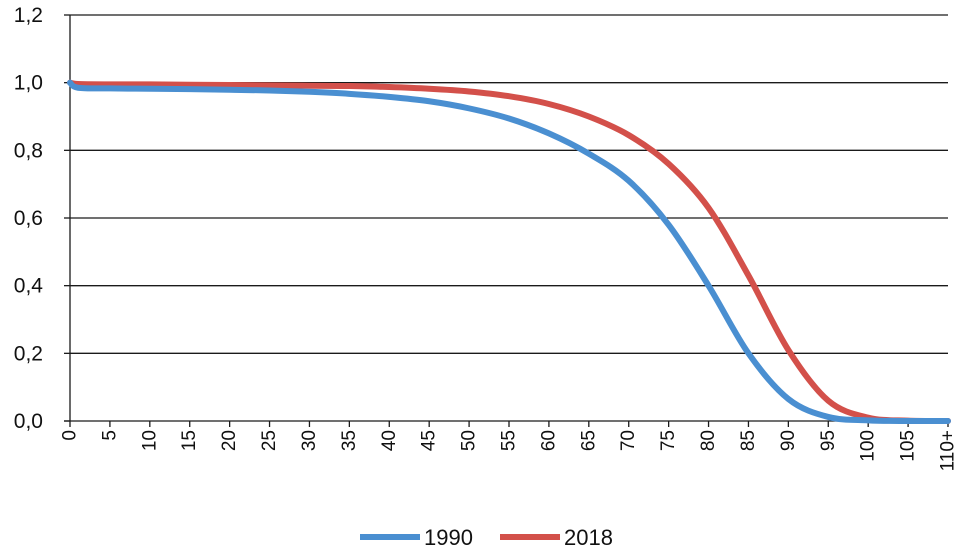 This screenshot has width=962, height=556. I want to click on x-tick-label: 85, so click(748, 440).